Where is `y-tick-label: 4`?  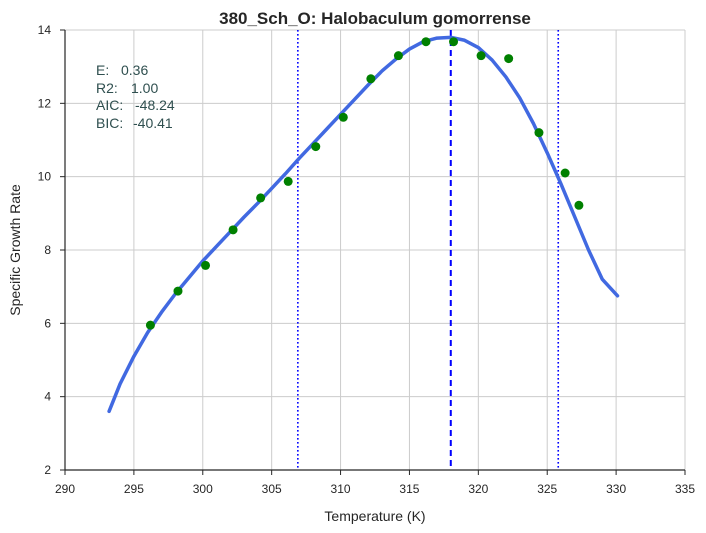 y-tick-label: 4 is located at coordinates (47, 397).